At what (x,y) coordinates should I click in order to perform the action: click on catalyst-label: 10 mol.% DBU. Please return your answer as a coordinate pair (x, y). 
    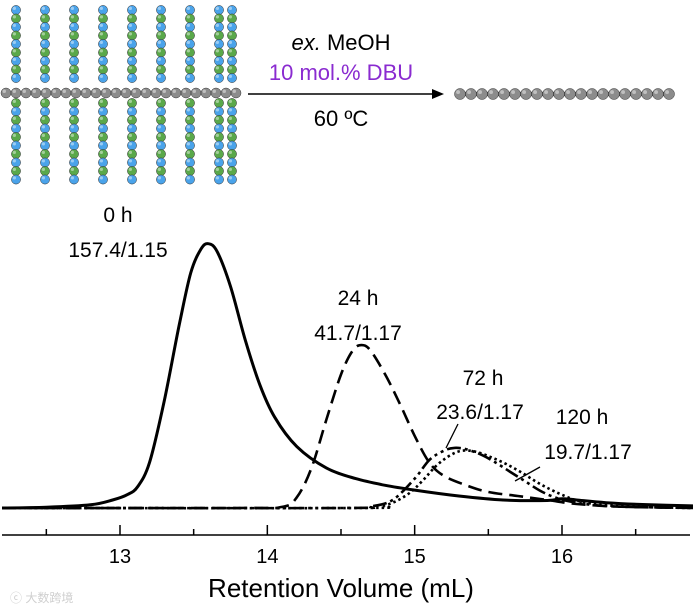
    Looking at the image, I should click on (341, 72).